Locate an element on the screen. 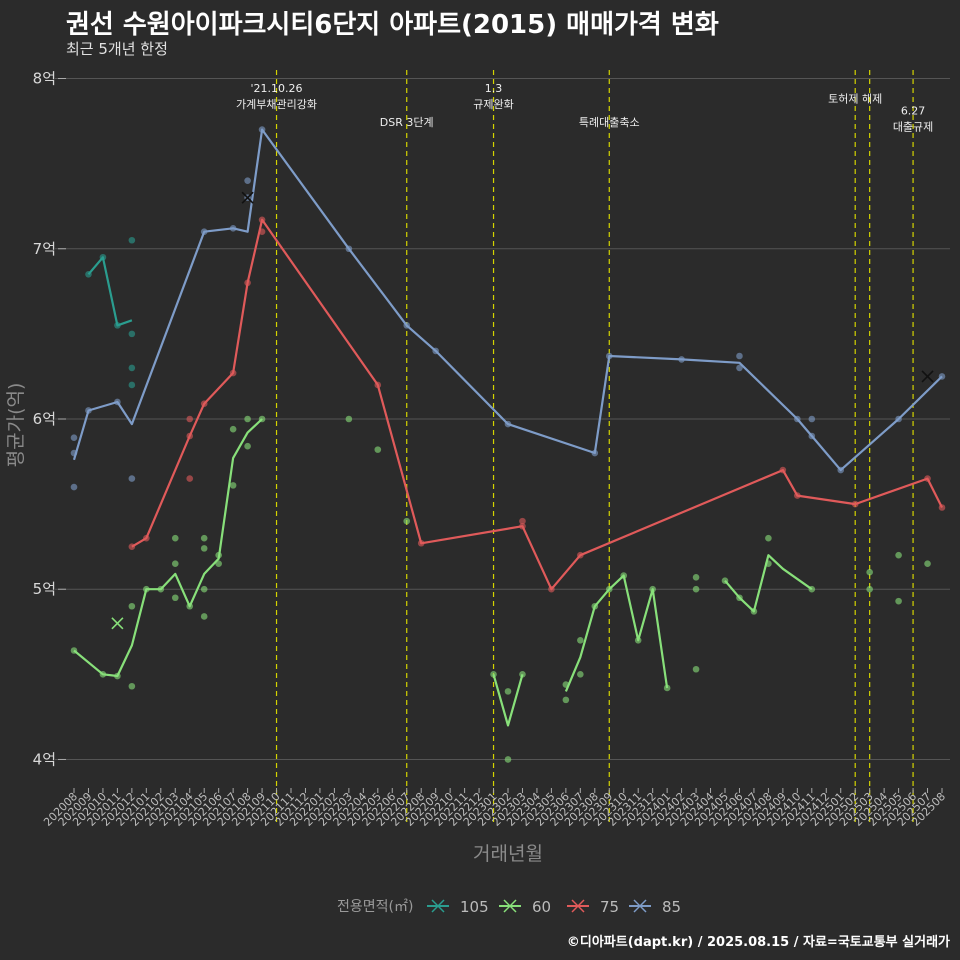  x-axis-label: 거래년월 is located at coordinates (508, 854).